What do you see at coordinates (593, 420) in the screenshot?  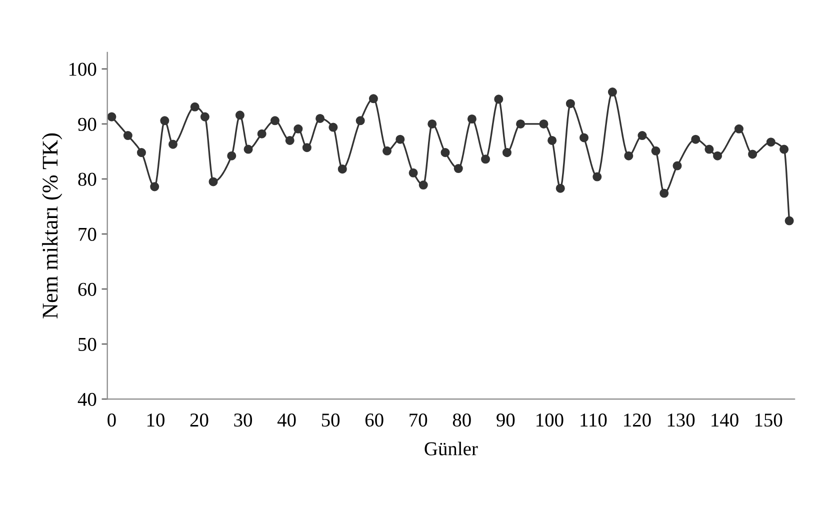 I see `x-tick-label: 110` at bounding box center [593, 420].